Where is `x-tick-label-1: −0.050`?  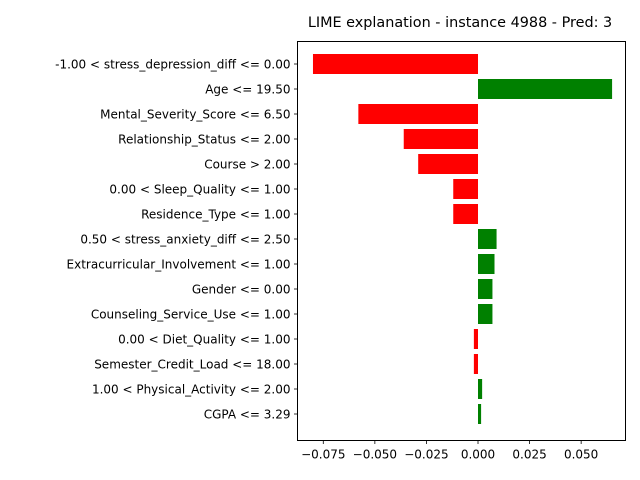
x-tick-label-1: −0.050 is located at coordinates (375, 455).